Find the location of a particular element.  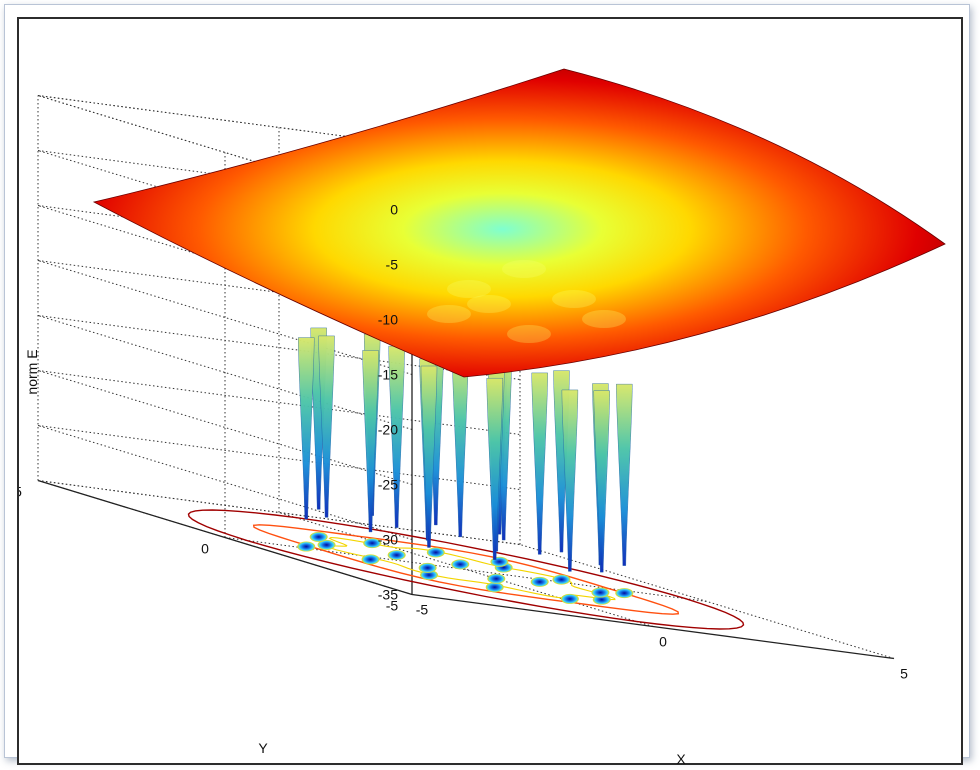

z-tick-label: -35 is located at coordinates (388, 595).